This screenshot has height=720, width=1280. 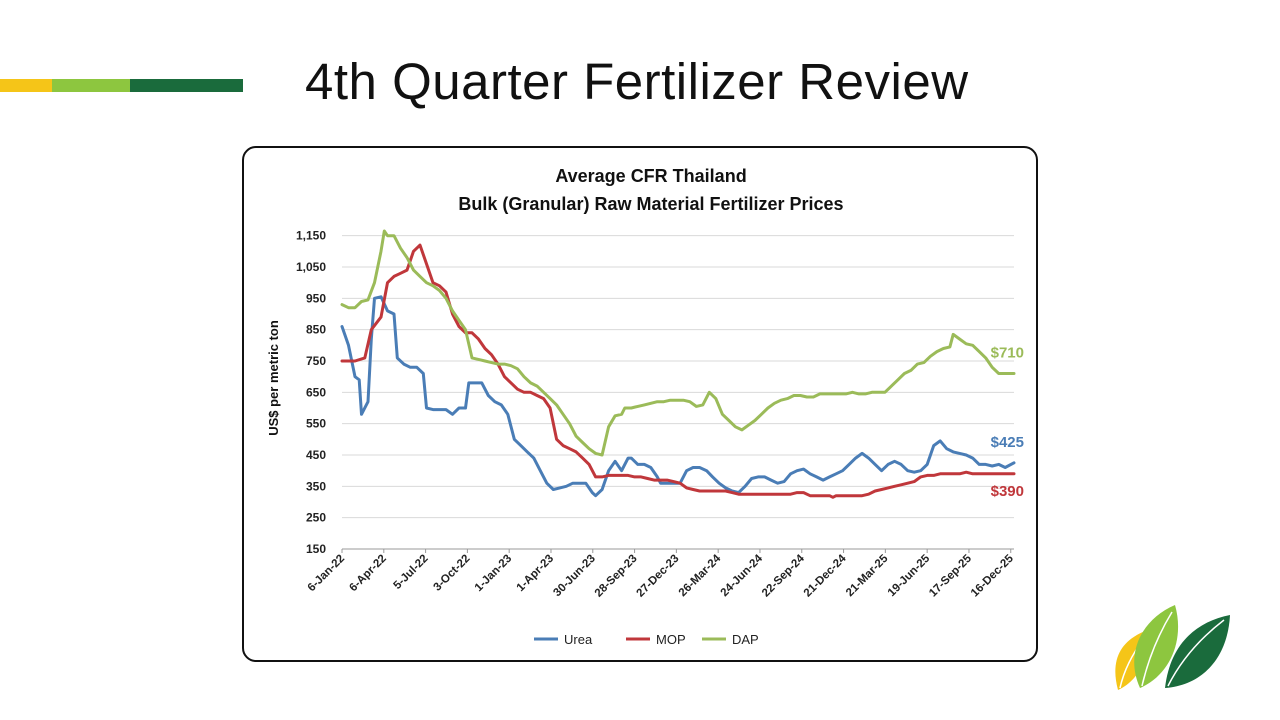 I want to click on x-tick-label: 21-Dec-24, so click(x=825, y=575).